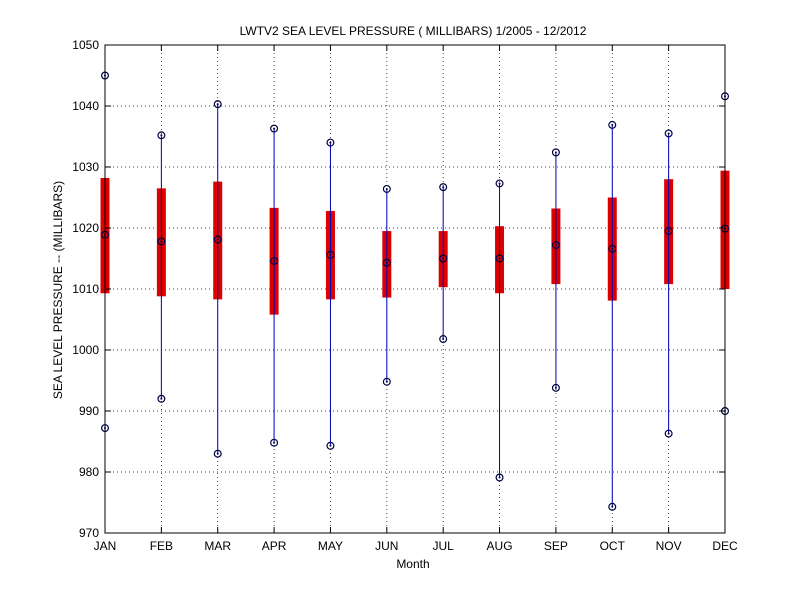 This screenshot has height=605, width=800. What do you see at coordinates (89, 472) in the screenshot?
I see `y-tick-label: 980` at bounding box center [89, 472].